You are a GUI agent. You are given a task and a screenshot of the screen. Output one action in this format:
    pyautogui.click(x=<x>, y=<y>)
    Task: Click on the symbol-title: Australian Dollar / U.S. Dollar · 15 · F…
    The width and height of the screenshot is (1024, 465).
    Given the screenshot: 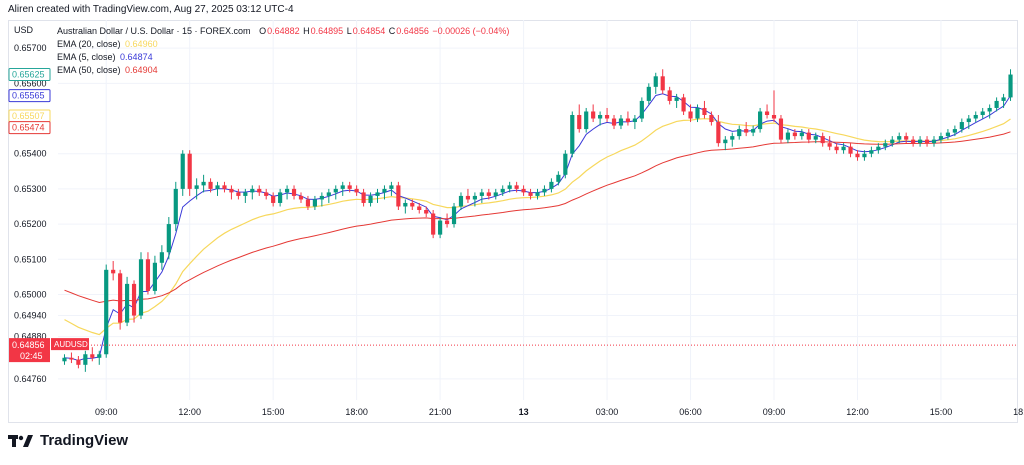 What is the action you would take?
    pyautogui.click(x=154, y=31)
    